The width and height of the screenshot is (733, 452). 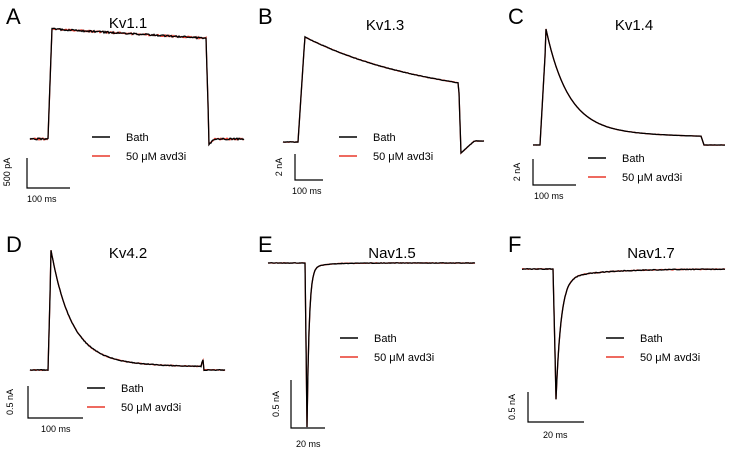 I want to click on panel-letter: D, so click(x=14, y=244).